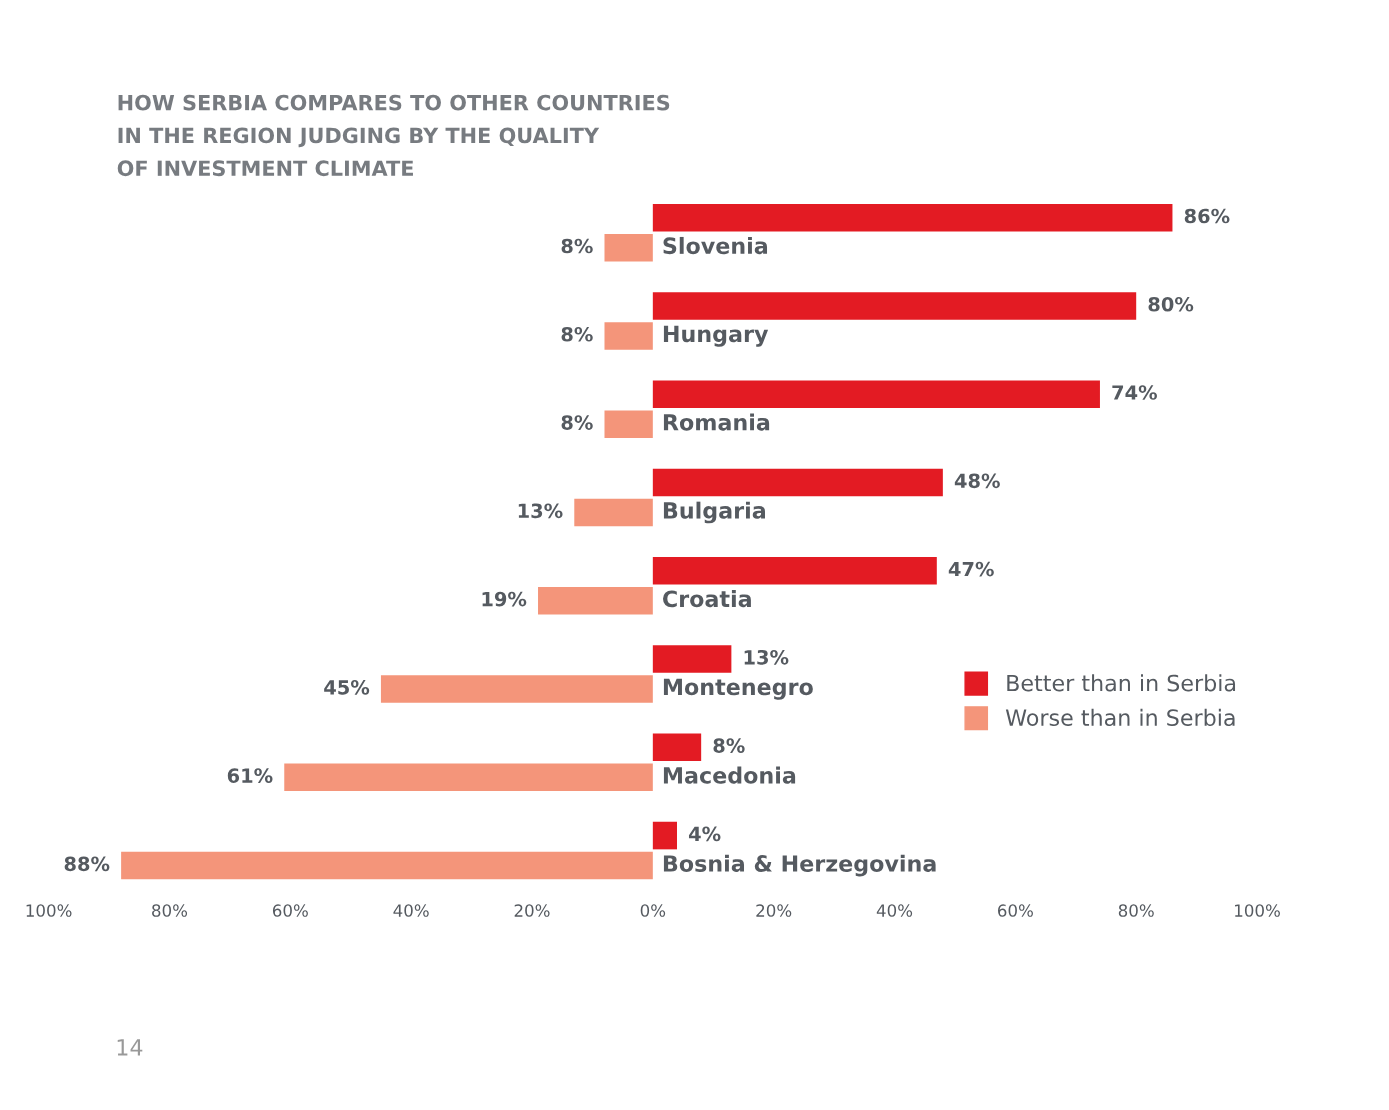 This screenshot has height=1110, width=1389. I want to click on data-label: 80%, so click(1171, 304).